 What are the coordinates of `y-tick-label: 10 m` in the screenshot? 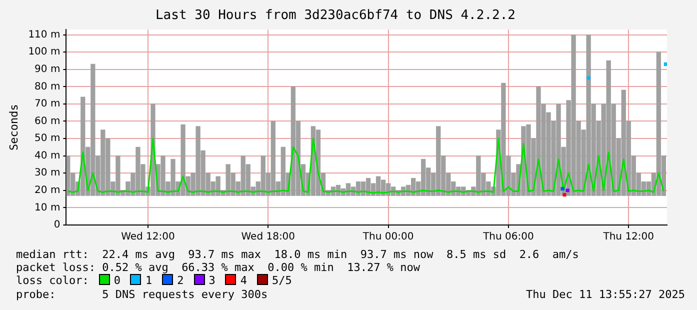 It's located at (47, 208).